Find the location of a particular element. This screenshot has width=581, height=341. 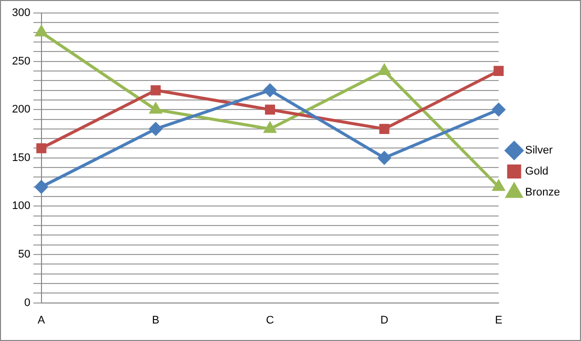

y-tick-label: 100 is located at coordinates (21, 206).